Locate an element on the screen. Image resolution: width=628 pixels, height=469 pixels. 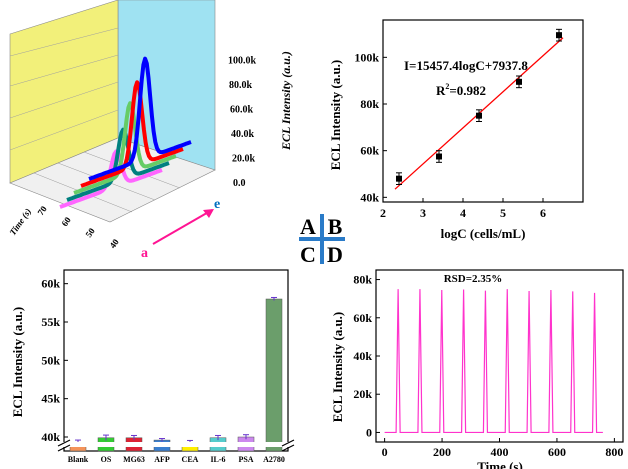
z-tick-label: 20.0k is located at coordinates (244, 159).